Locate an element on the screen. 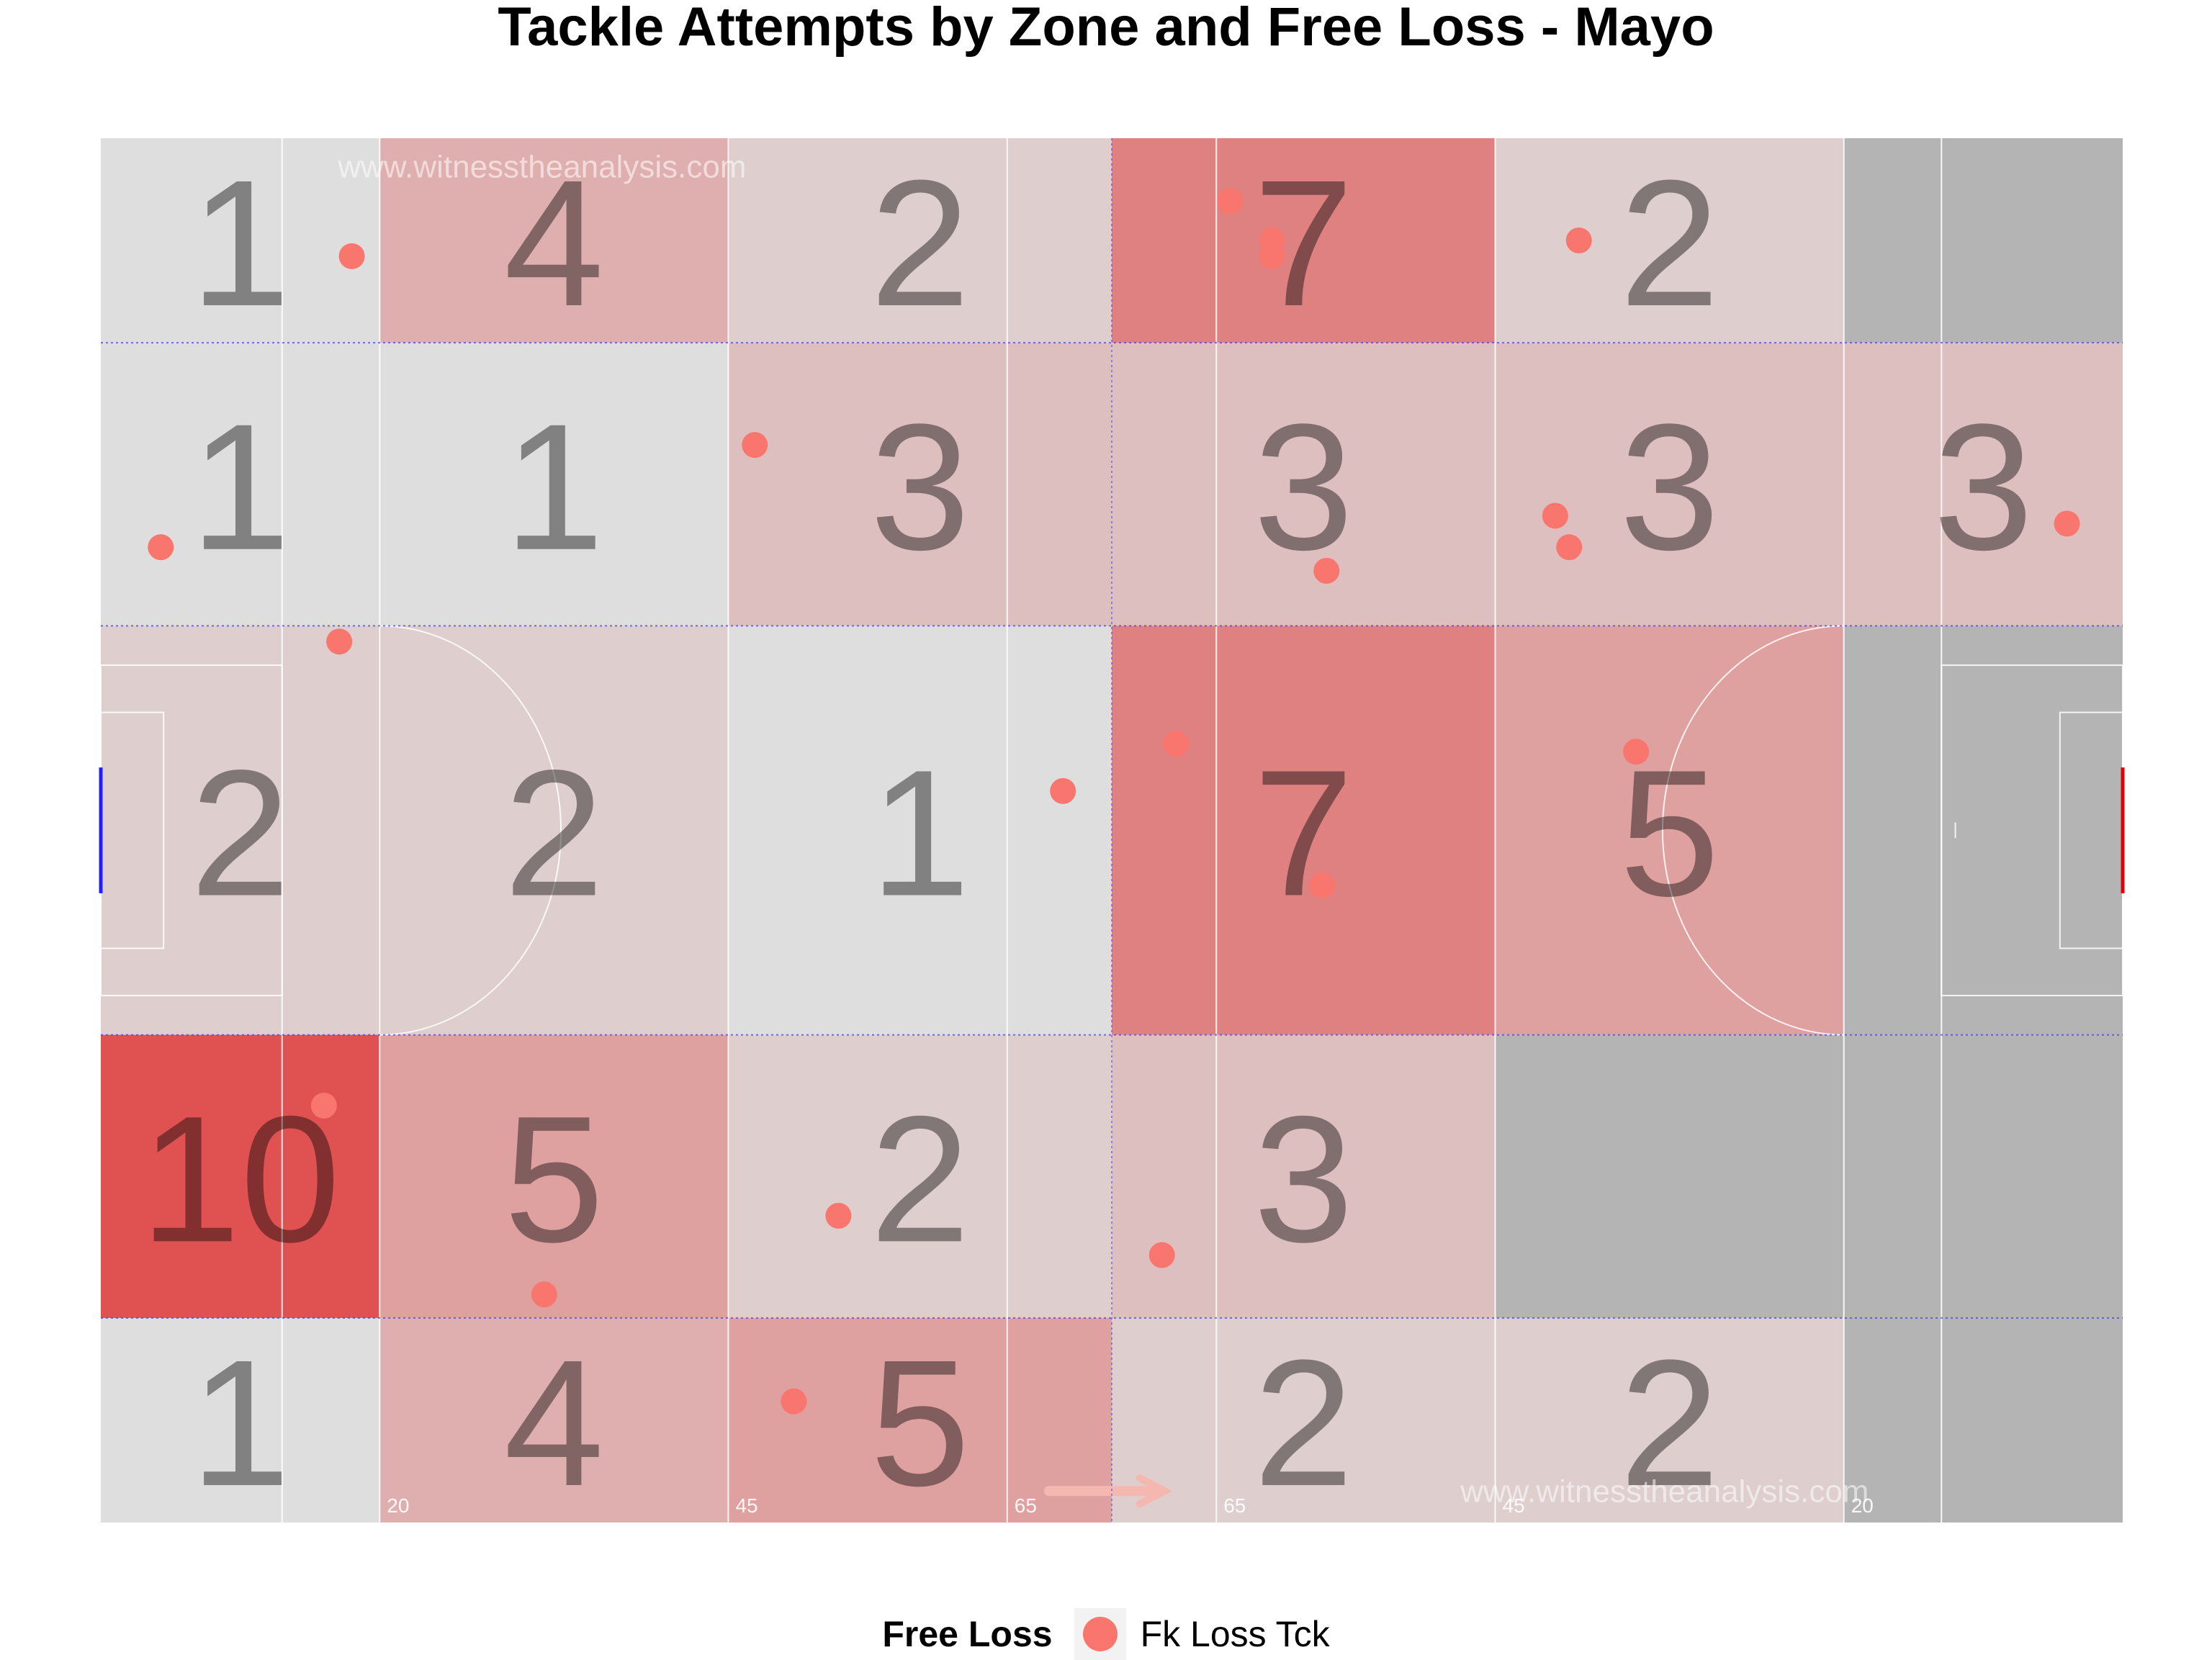 This screenshot has width=2212, height=1660. legend-title: Free Loss is located at coordinates (967, 1634).